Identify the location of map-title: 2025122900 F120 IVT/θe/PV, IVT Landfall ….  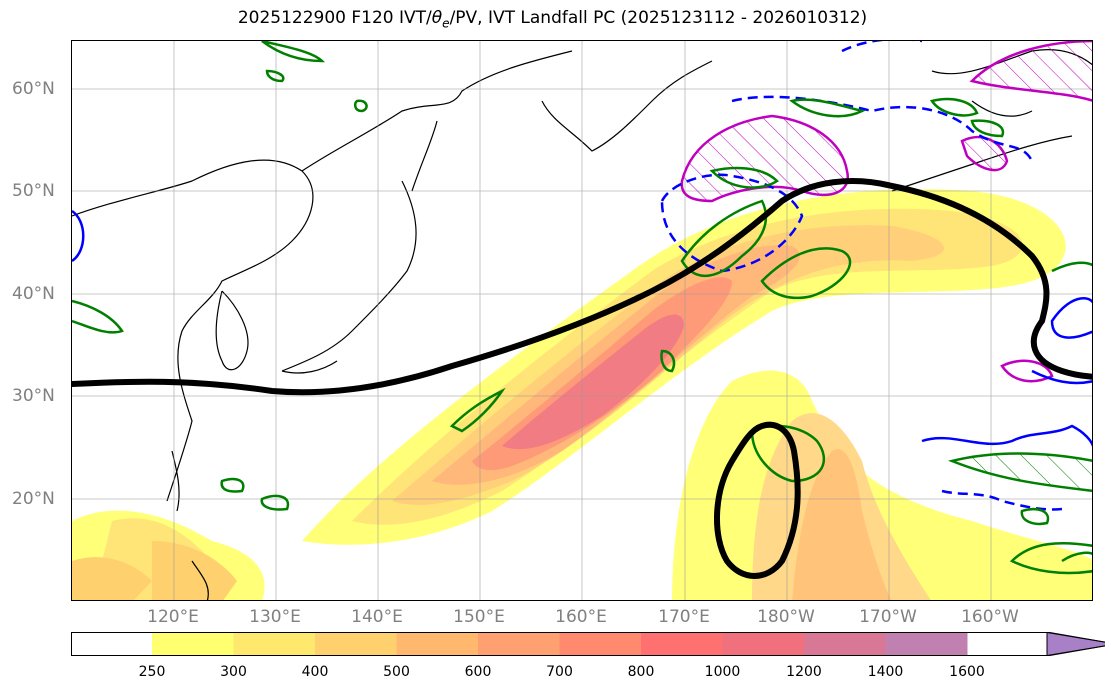
(552, 19).